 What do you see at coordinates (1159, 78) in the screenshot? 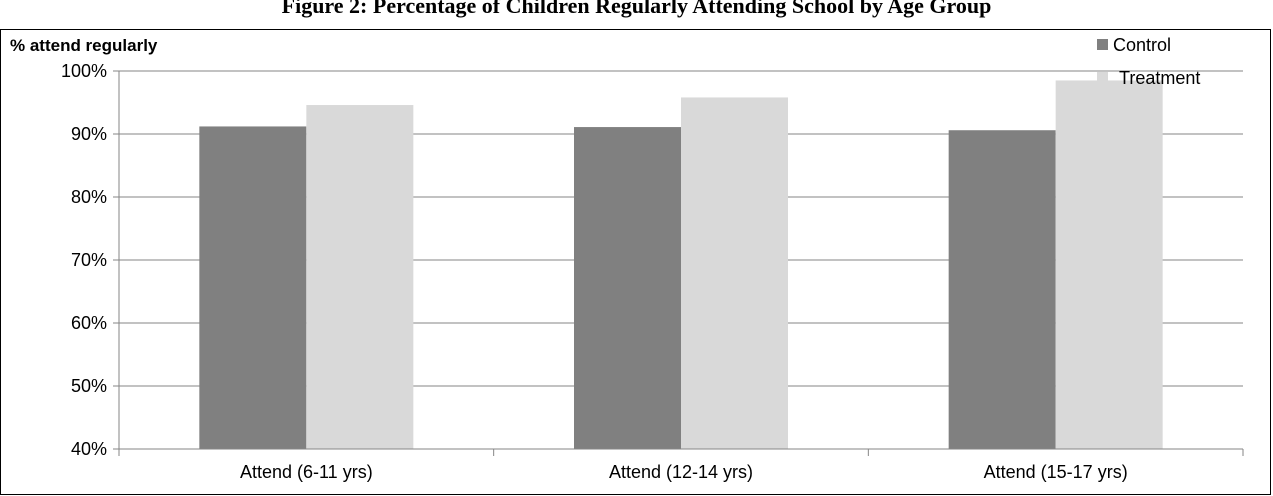
I see `legend-label-treatment: Treatment` at bounding box center [1159, 78].